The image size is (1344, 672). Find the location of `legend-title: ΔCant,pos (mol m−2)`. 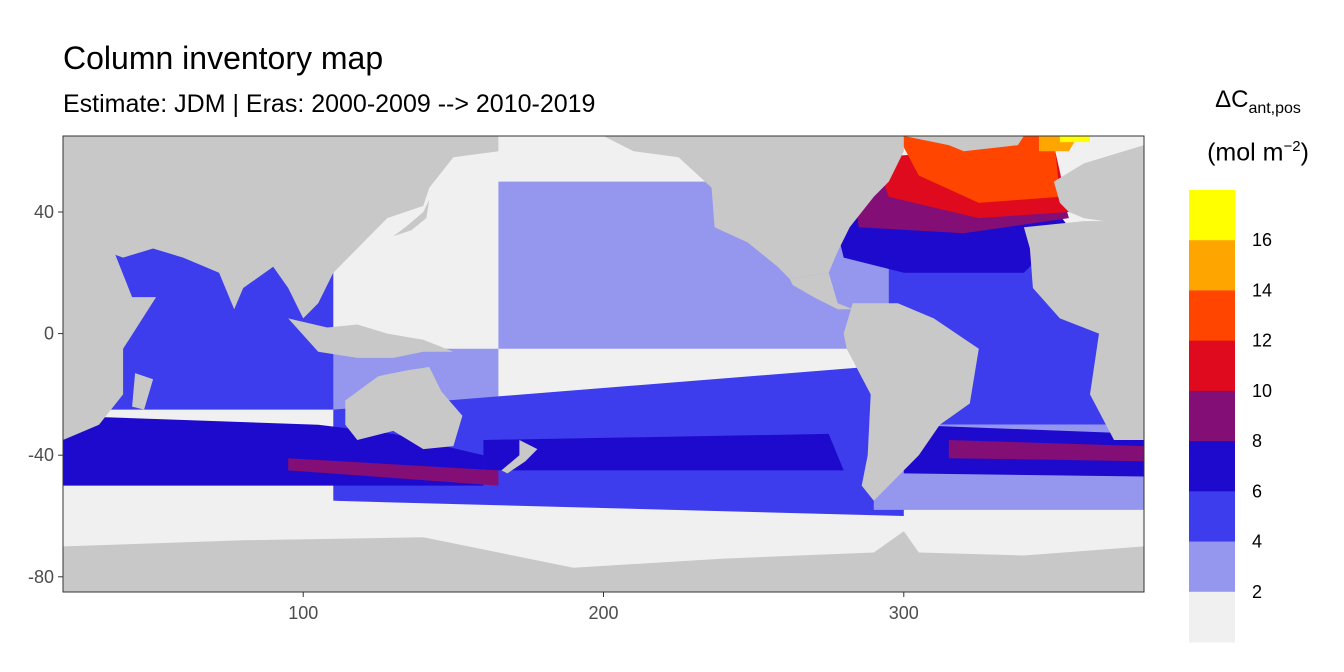

legend-title: ΔCant,pos (mol m−2) is located at coordinates (1258, 127).